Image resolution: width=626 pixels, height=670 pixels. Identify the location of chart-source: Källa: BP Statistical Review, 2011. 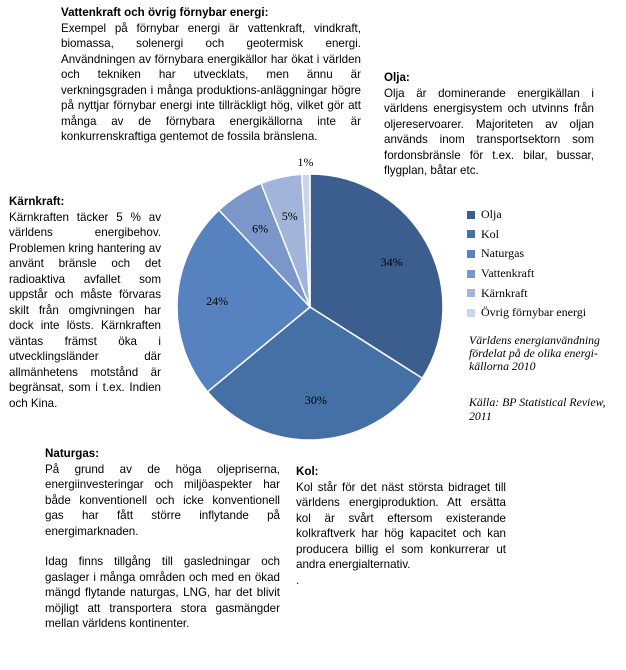
(537, 409).